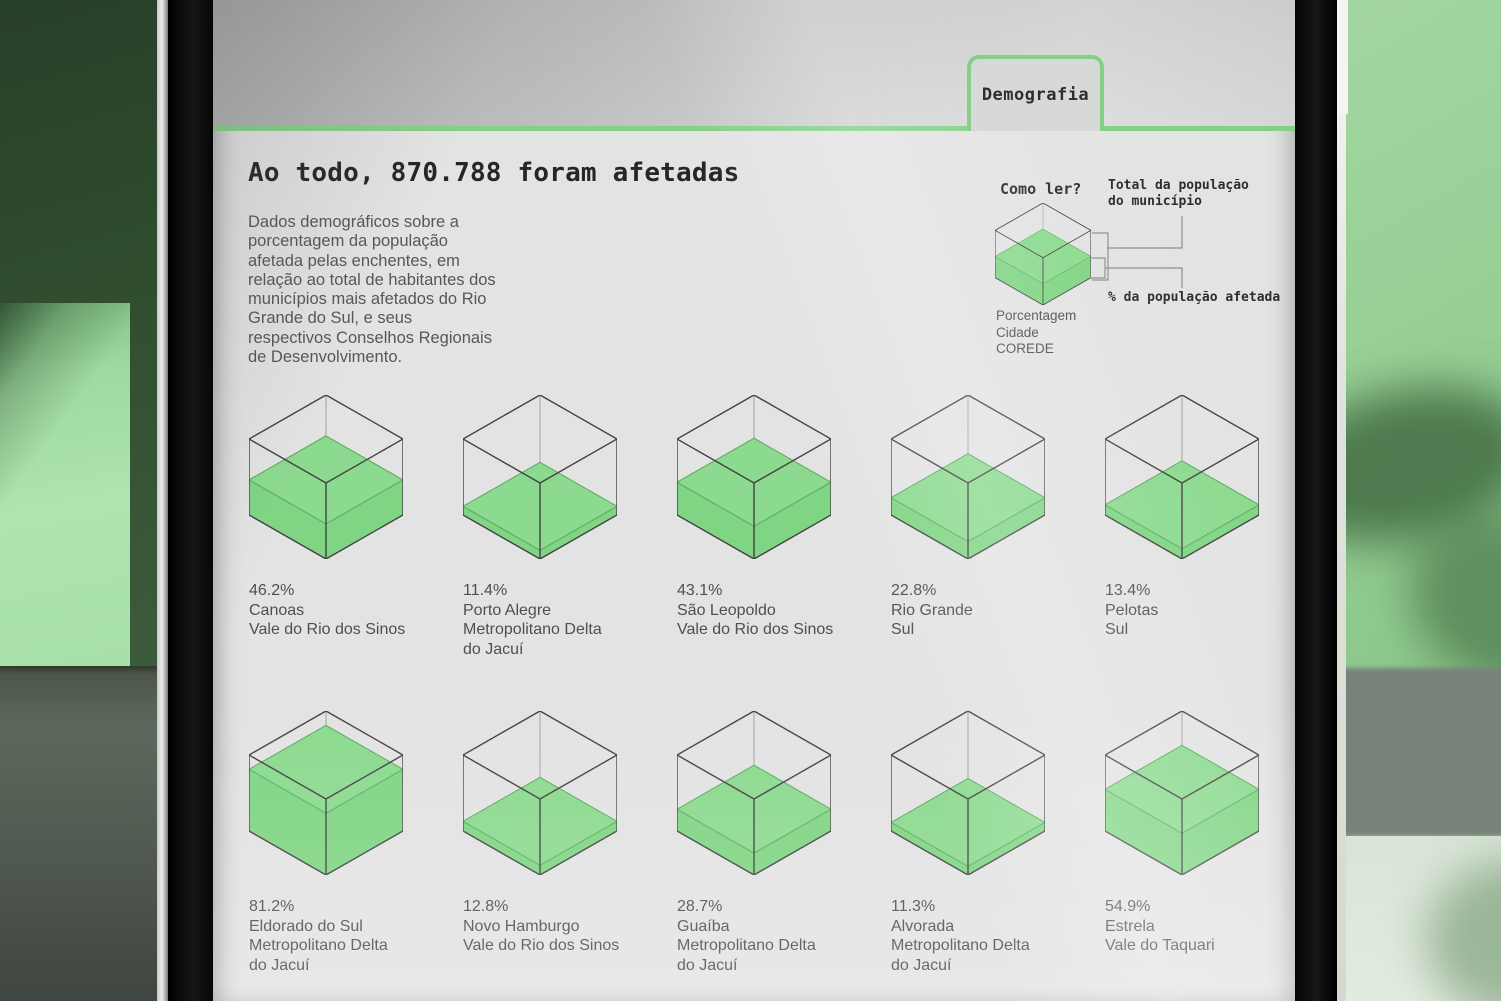 The height and width of the screenshot is (1001, 1501). Describe the element at coordinates (1419, 918) in the screenshot. I see `background-right-floor` at that location.